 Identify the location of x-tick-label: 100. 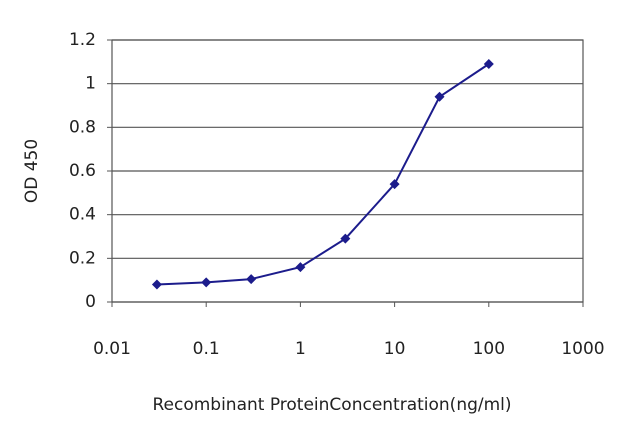
(489, 349).